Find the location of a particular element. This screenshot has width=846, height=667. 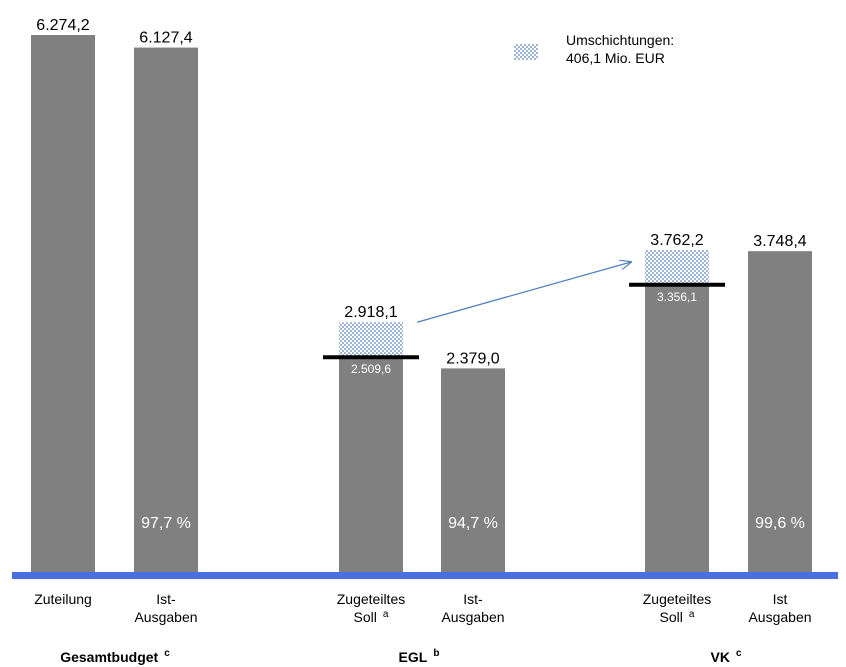

value-label-g0-b0: 6.274,2 is located at coordinates (62, 25).